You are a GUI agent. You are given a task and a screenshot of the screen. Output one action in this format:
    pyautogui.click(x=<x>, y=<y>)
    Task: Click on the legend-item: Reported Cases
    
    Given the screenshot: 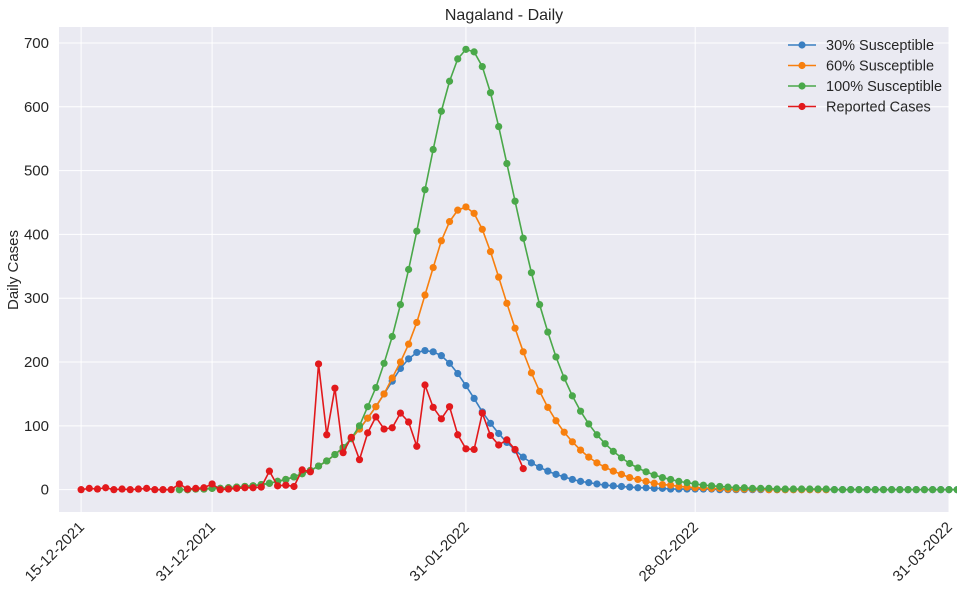 What is the action you would take?
    pyautogui.click(x=859, y=108)
    